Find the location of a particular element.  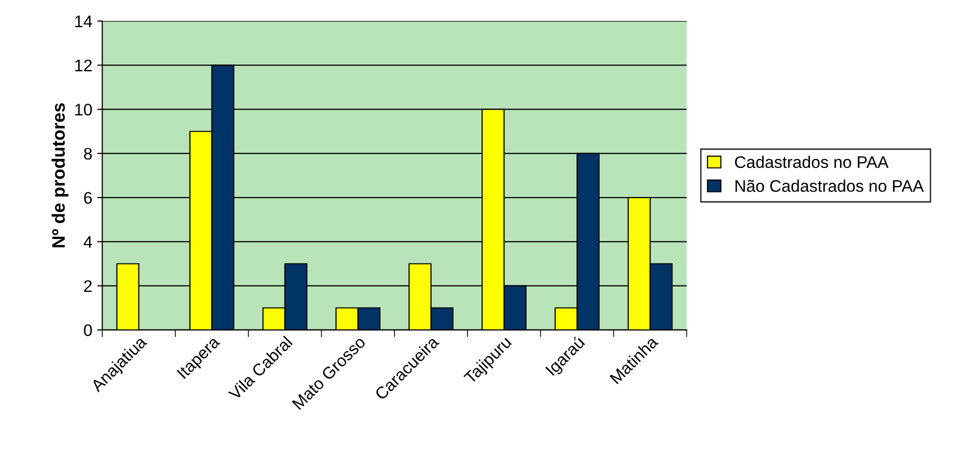

y-tick-label: 6 is located at coordinates (88, 198).